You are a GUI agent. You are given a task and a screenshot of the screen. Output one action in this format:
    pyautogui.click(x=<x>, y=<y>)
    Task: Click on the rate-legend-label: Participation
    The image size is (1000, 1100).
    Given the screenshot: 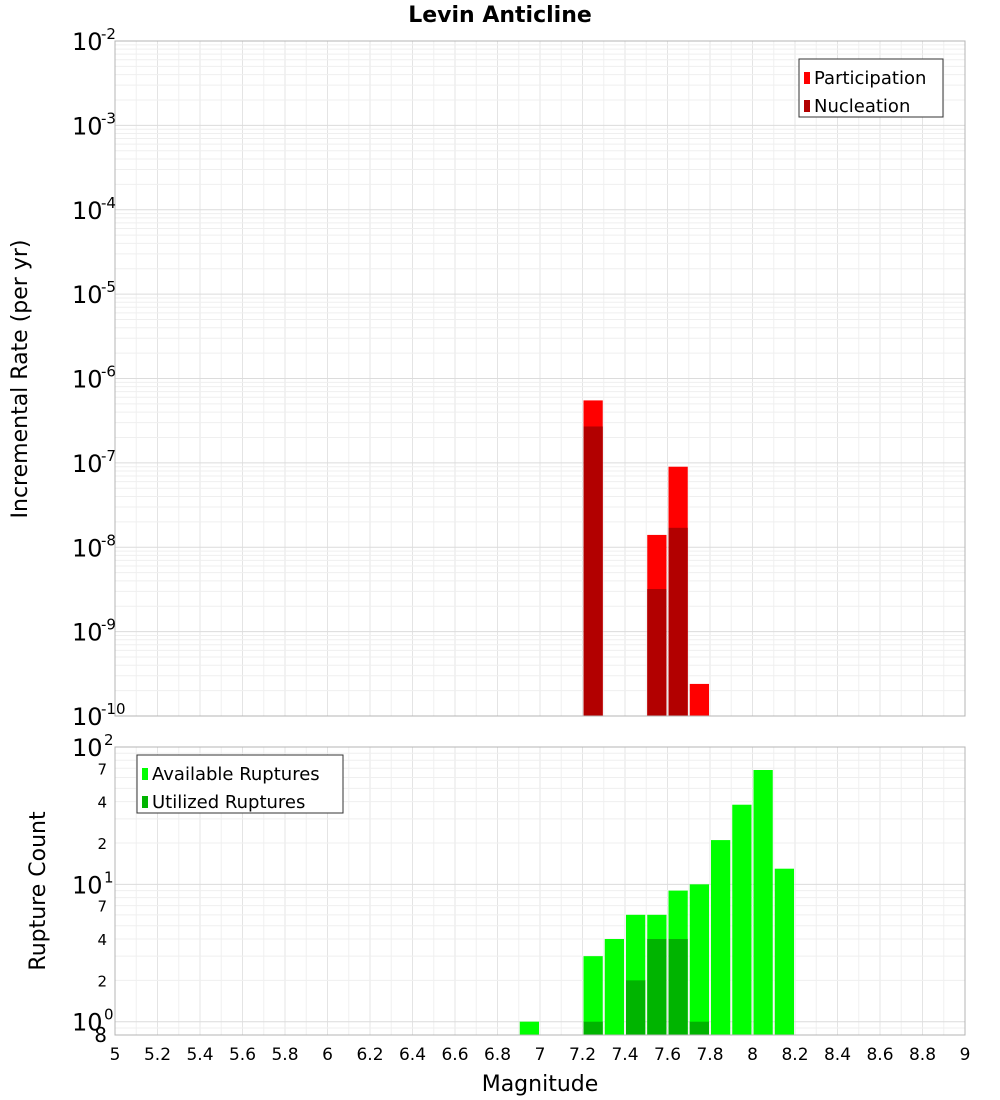 What is the action you would take?
    pyautogui.click(x=870, y=78)
    